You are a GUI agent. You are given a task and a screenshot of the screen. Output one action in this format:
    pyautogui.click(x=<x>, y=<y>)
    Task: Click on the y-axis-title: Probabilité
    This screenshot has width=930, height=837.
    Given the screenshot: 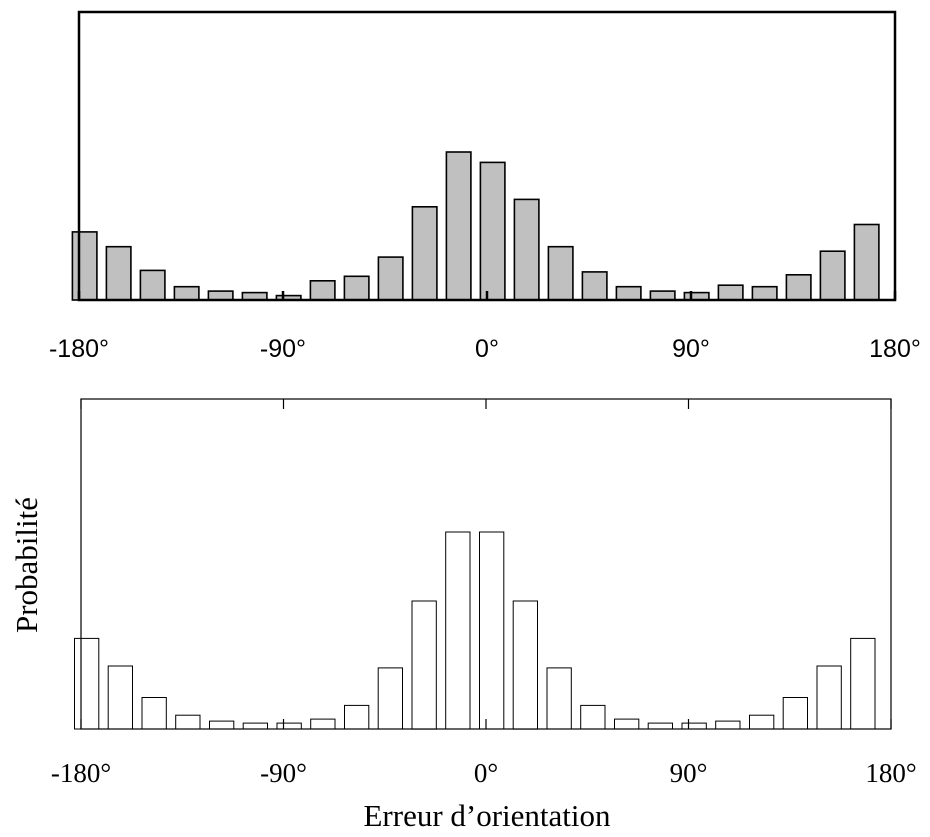 What is the action you would take?
    pyautogui.click(x=26, y=565)
    